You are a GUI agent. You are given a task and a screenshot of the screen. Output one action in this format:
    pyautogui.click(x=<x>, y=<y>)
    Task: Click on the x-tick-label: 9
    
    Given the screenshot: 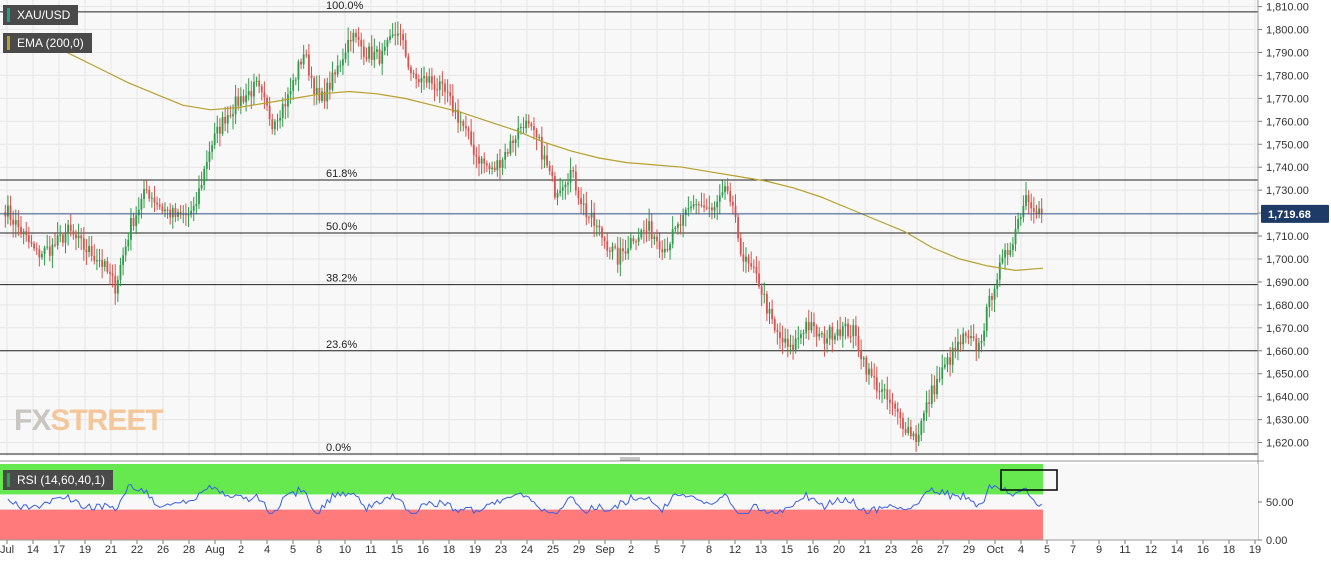 What is the action you would take?
    pyautogui.click(x=1099, y=550)
    